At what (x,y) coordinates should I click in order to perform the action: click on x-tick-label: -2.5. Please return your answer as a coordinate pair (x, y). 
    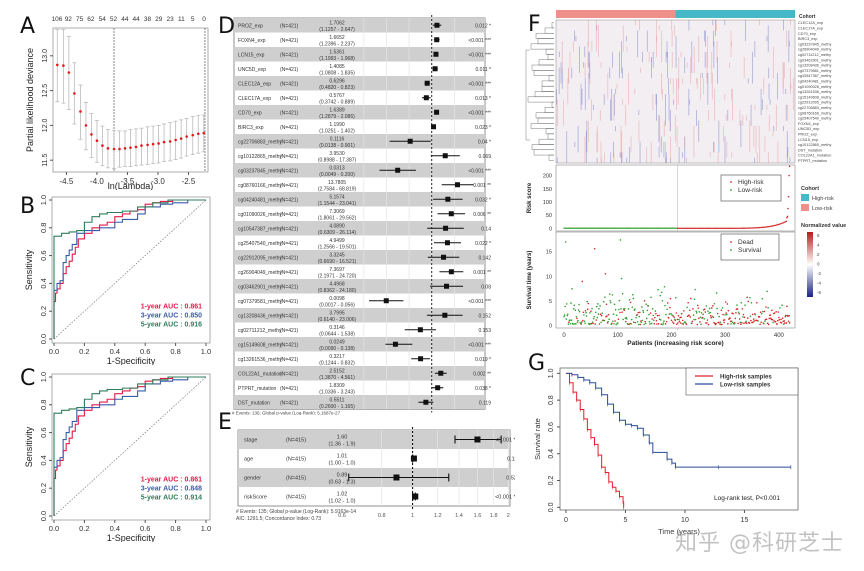
    Looking at the image, I should click on (189, 181).